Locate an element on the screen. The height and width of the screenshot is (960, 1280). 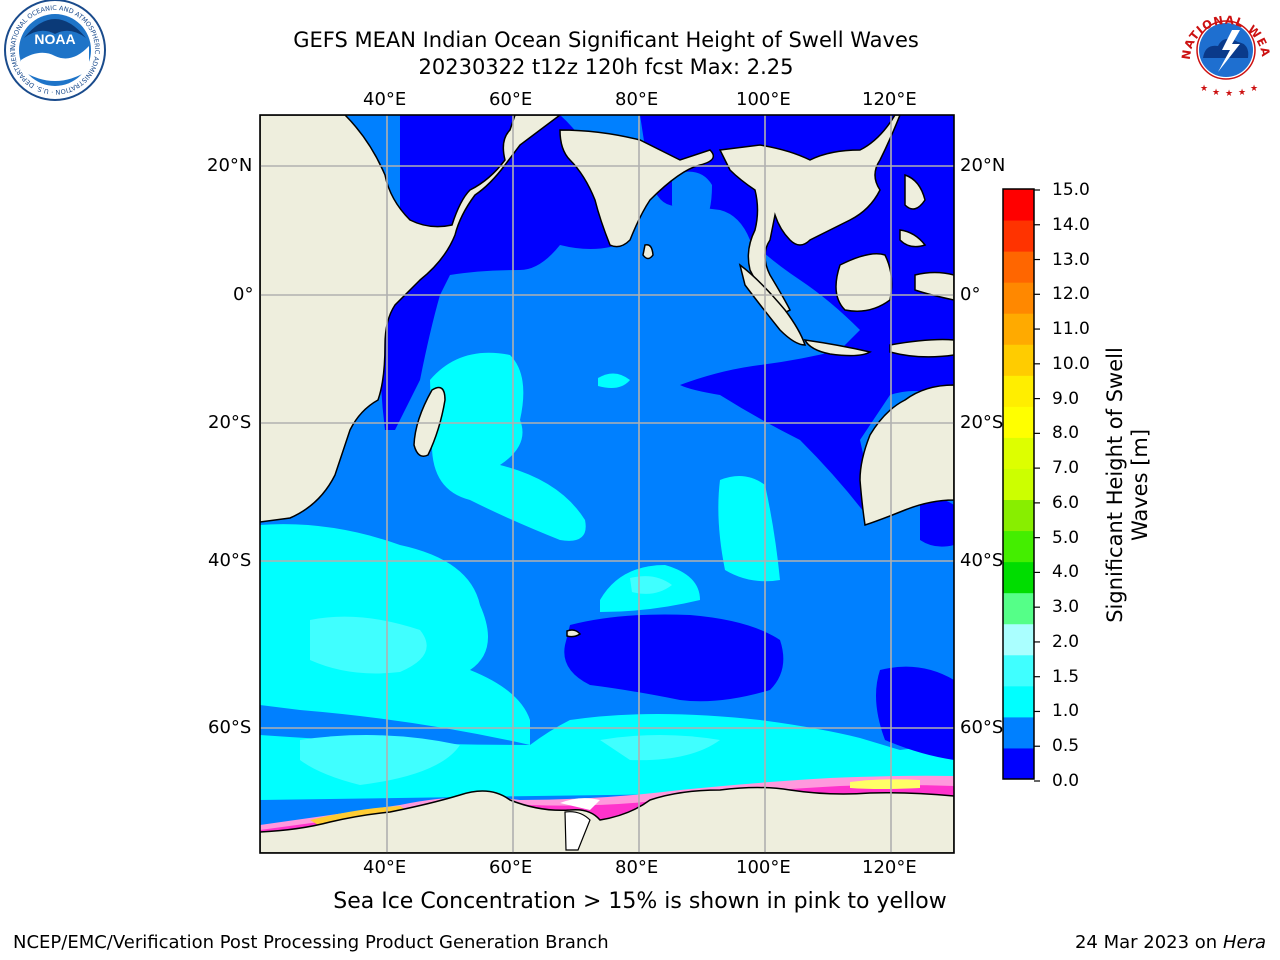
colorbar-label: 1.0 is located at coordinates (1066, 711).